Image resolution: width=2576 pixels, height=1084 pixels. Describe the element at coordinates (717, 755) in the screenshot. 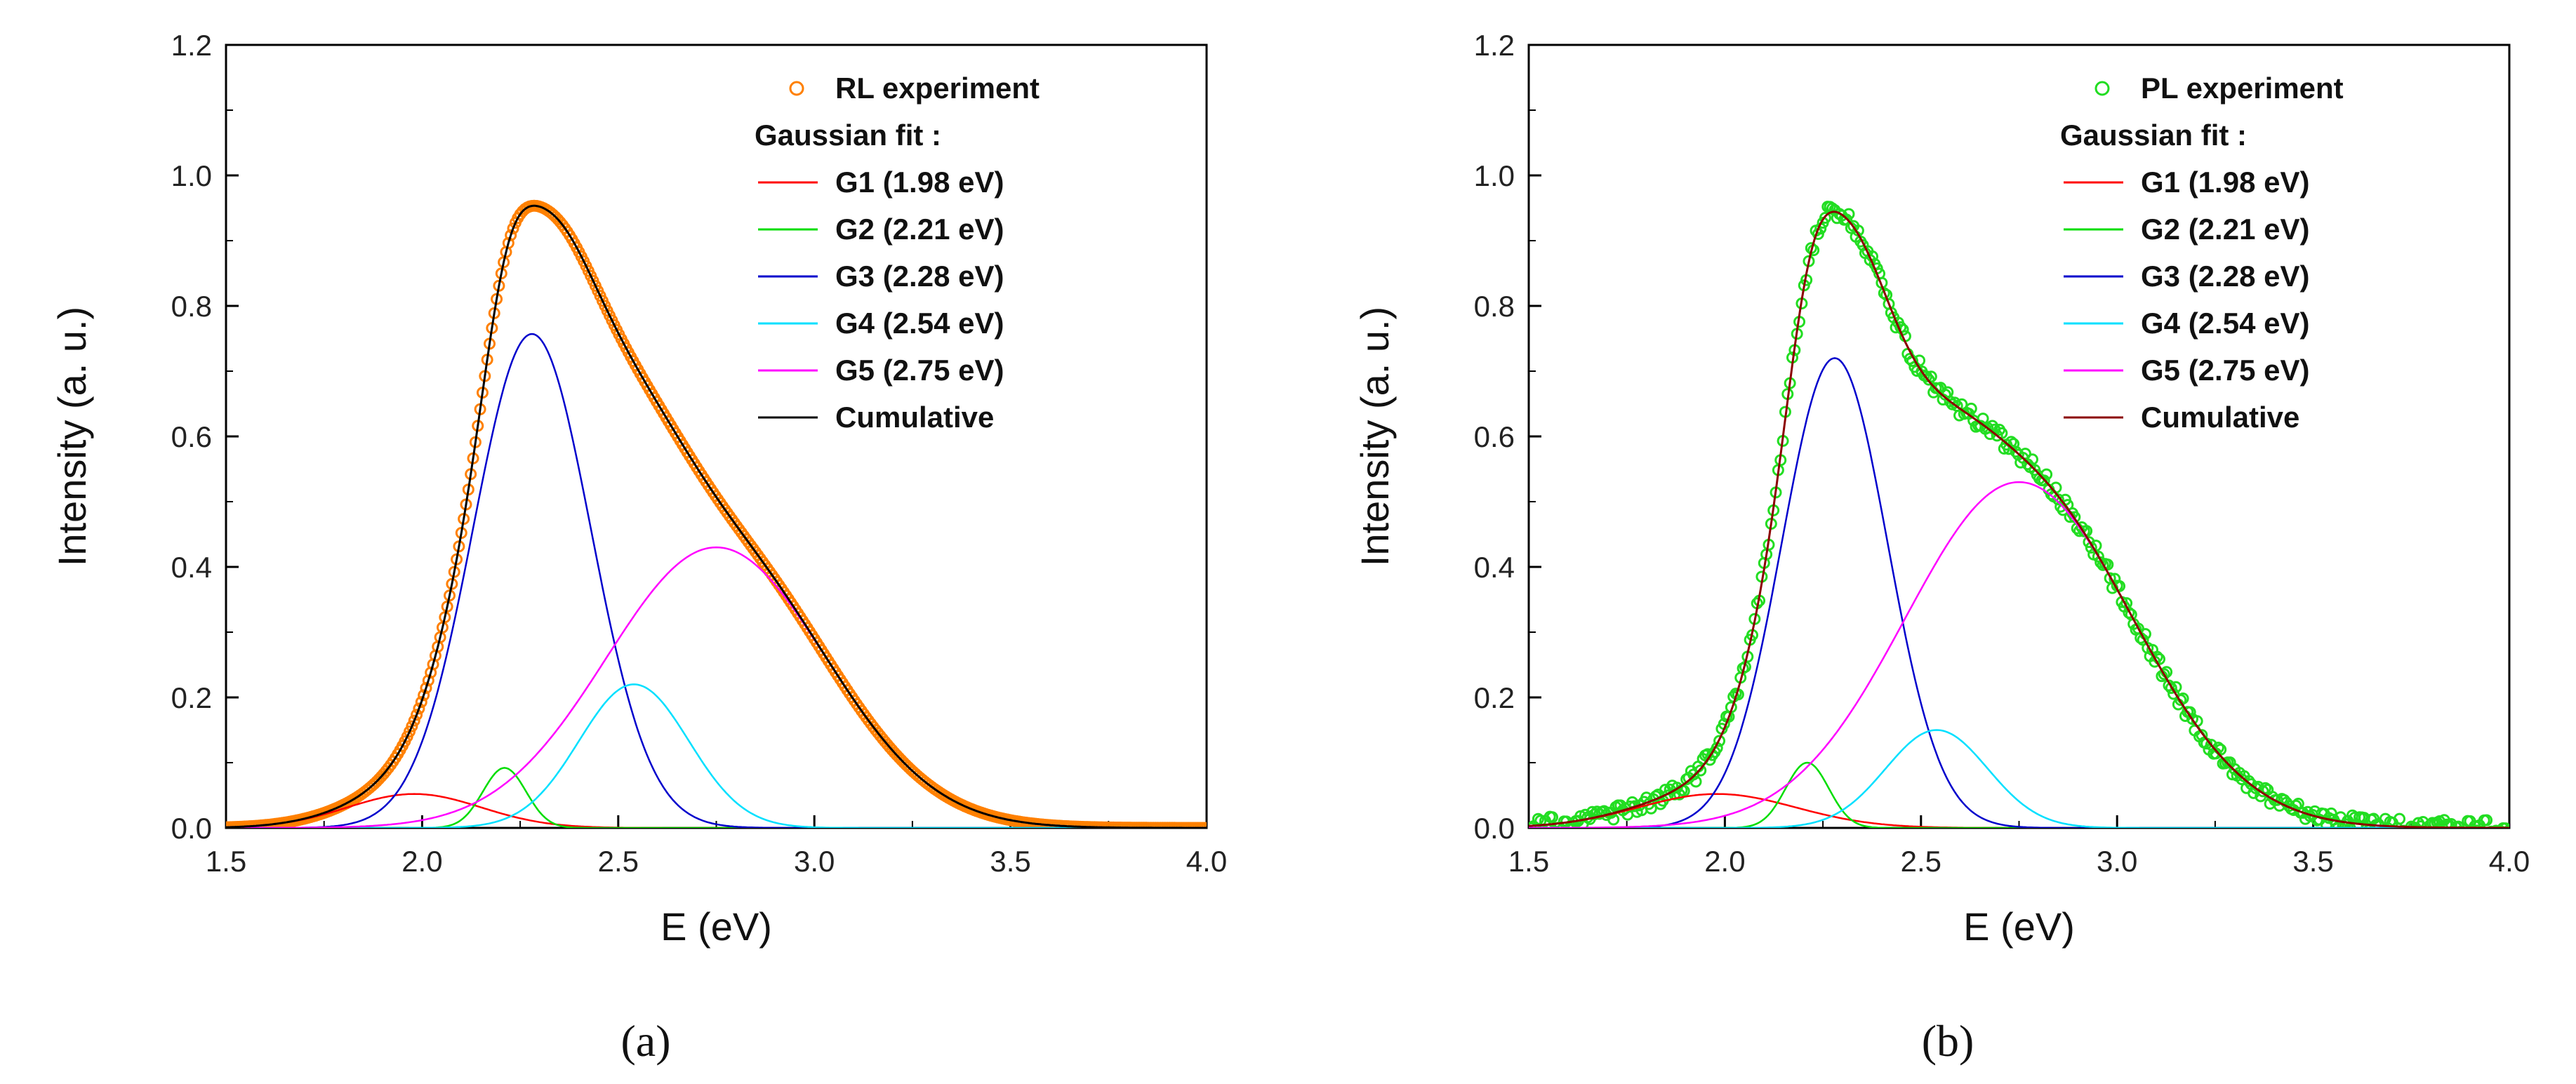

I see `gaussian-component-g4` at that location.